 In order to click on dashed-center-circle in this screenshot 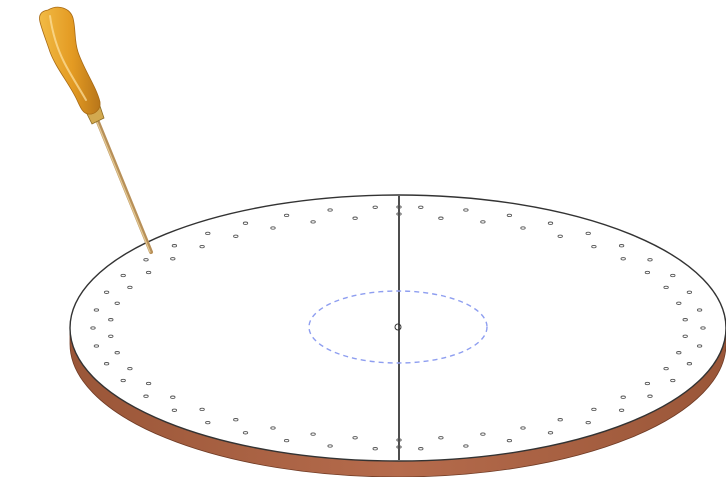, I will do `click(398, 327)`.